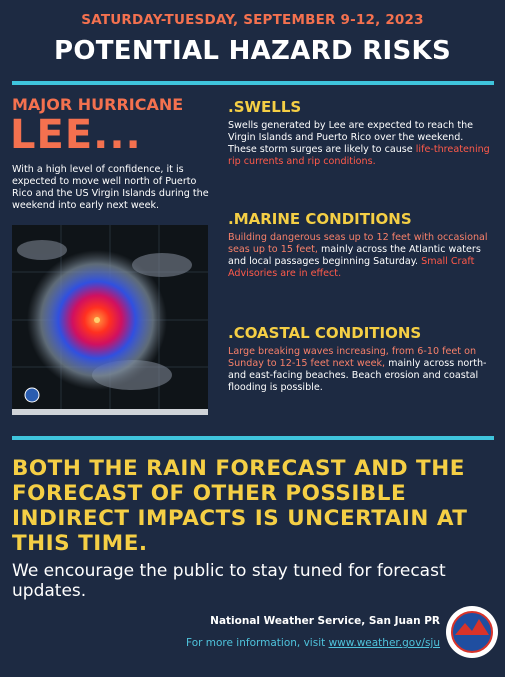  What do you see at coordinates (320, 219) in the screenshot?
I see `section-heading: .MARINE CONDITIONS` at bounding box center [320, 219].